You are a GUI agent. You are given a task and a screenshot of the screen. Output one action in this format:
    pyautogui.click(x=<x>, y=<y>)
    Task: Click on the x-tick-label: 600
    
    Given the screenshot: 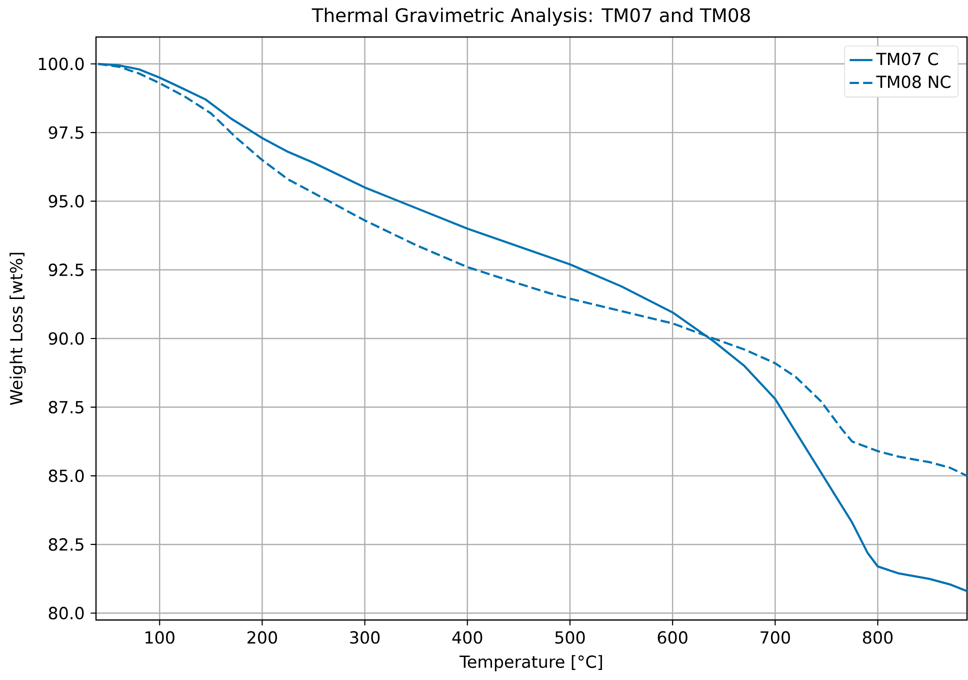 What is the action you would take?
    pyautogui.click(x=673, y=637)
    